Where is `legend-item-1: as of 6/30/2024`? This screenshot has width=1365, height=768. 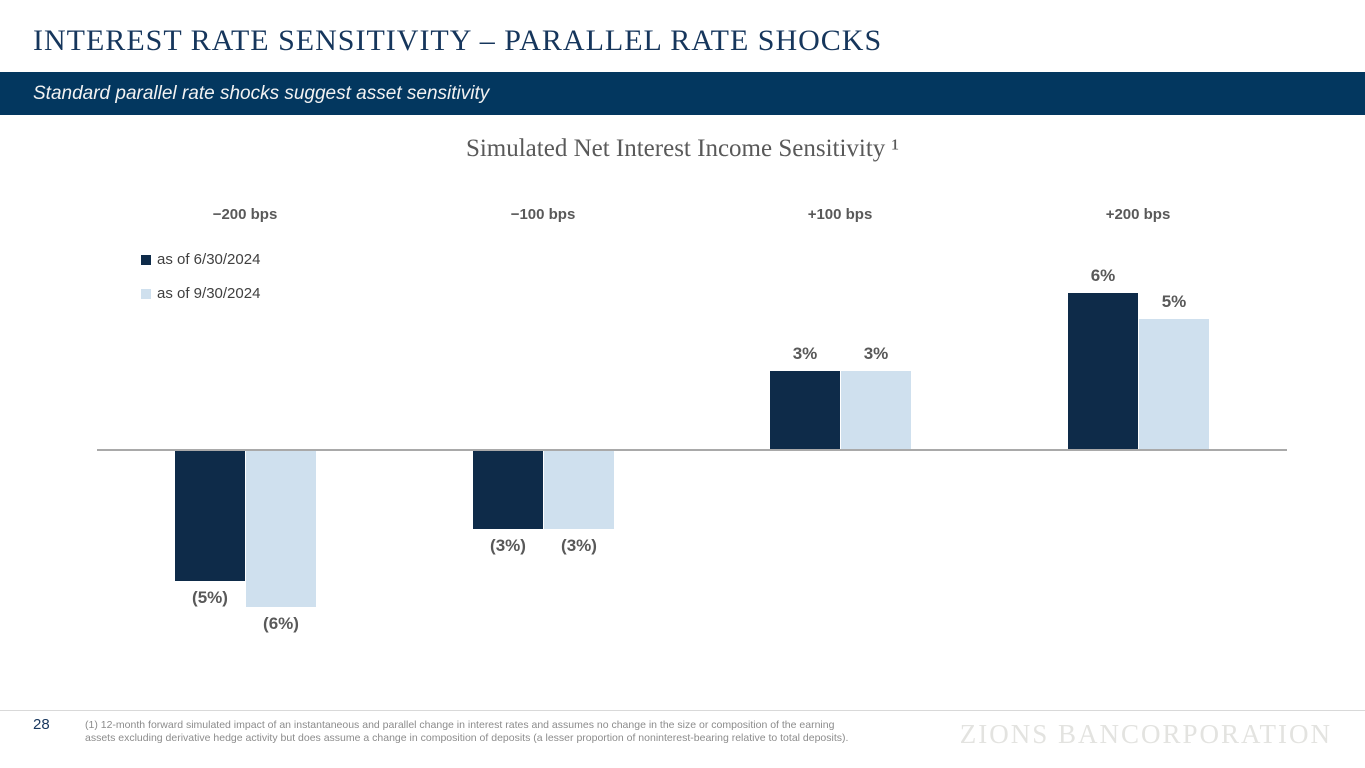
legend-item-1: as of 6/30/2024 is located at coordinates (200, 259).